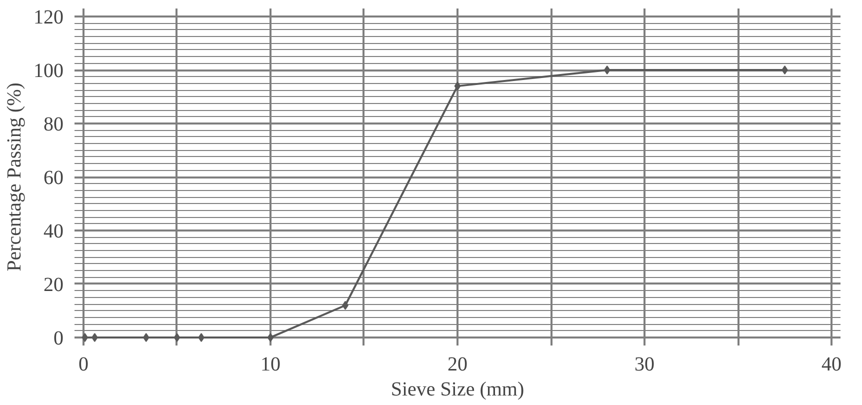 The image size is (862, 405). What do you see at coordinates (49, 17) in the screenshot?
I see `y-tick-label: 120` at bounding box center [49, 17].